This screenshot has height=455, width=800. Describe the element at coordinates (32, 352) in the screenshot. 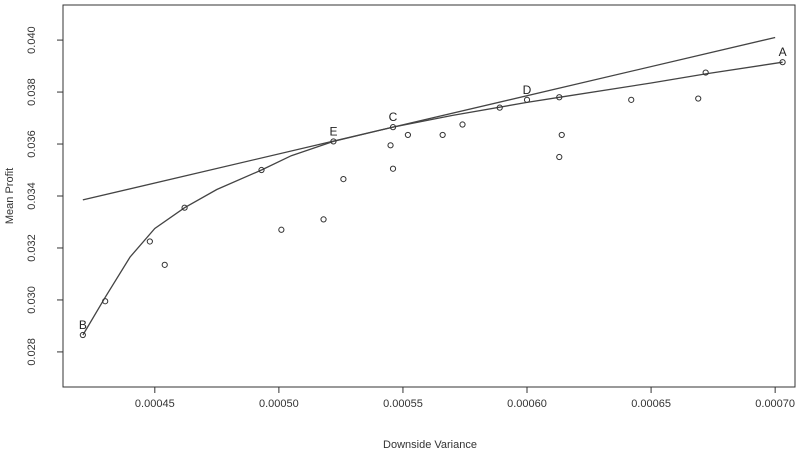

I see `y-tick-label: 0.028` at that location.